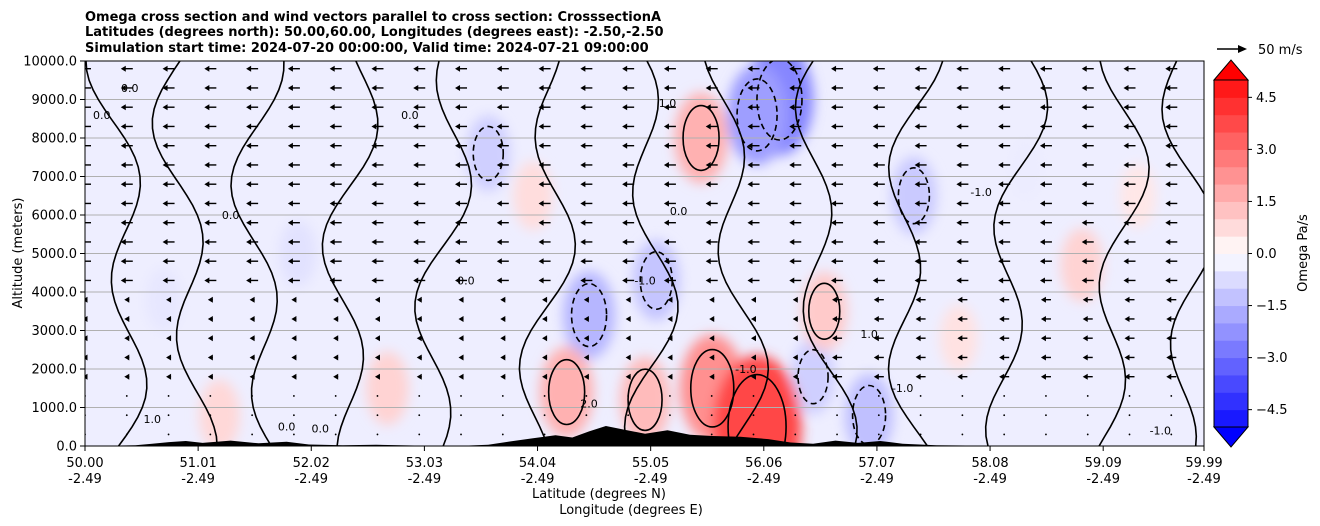 The width and height of the screenshot is (1320, 526). I want to click on y-tick-label: 2000.0, so click(55, 370).